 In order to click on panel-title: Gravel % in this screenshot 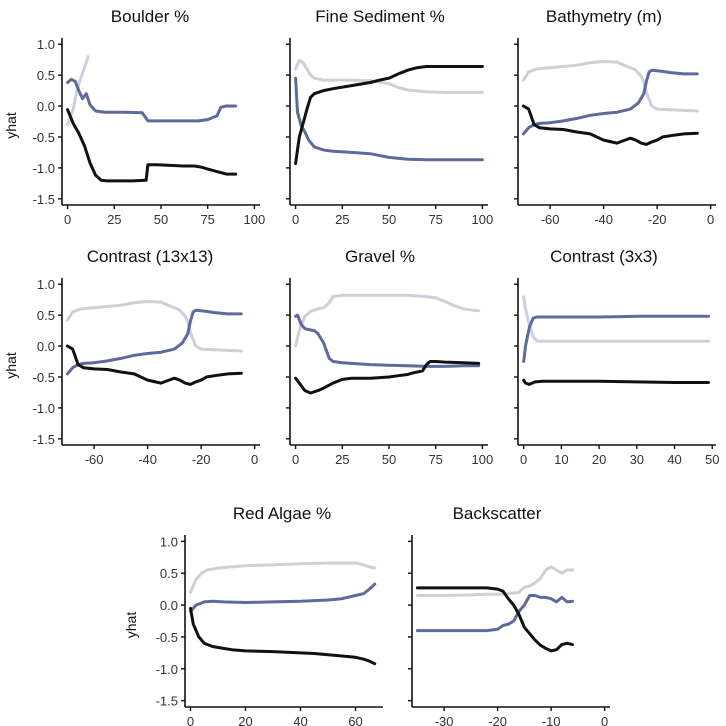, I will do `click(380, 256)`.